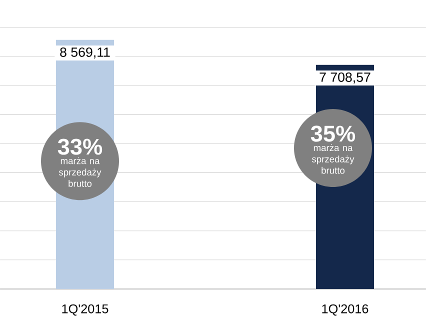 The image size is (426, 332). Describe the element at coordinates (333, 134) in the screenshot. I see `annotation: 35%` at that location.